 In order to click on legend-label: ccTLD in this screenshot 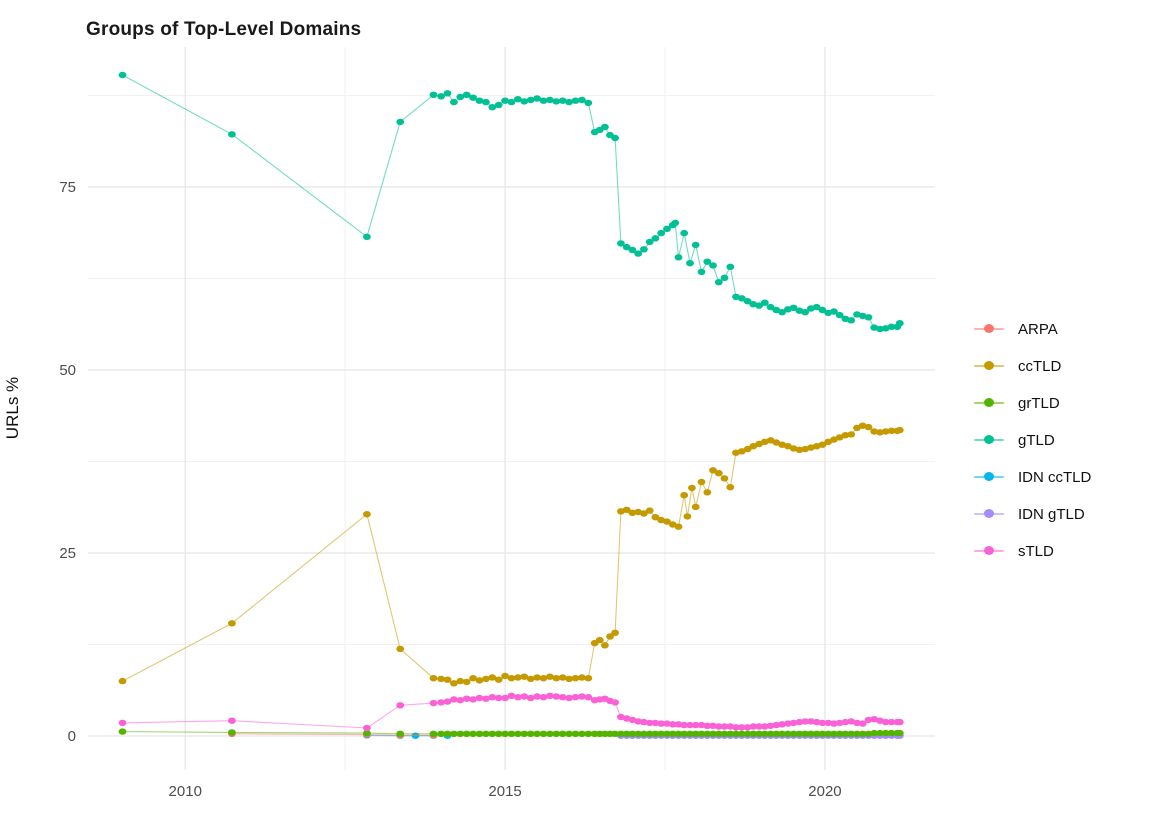, I will do `click(1040, 366)`.